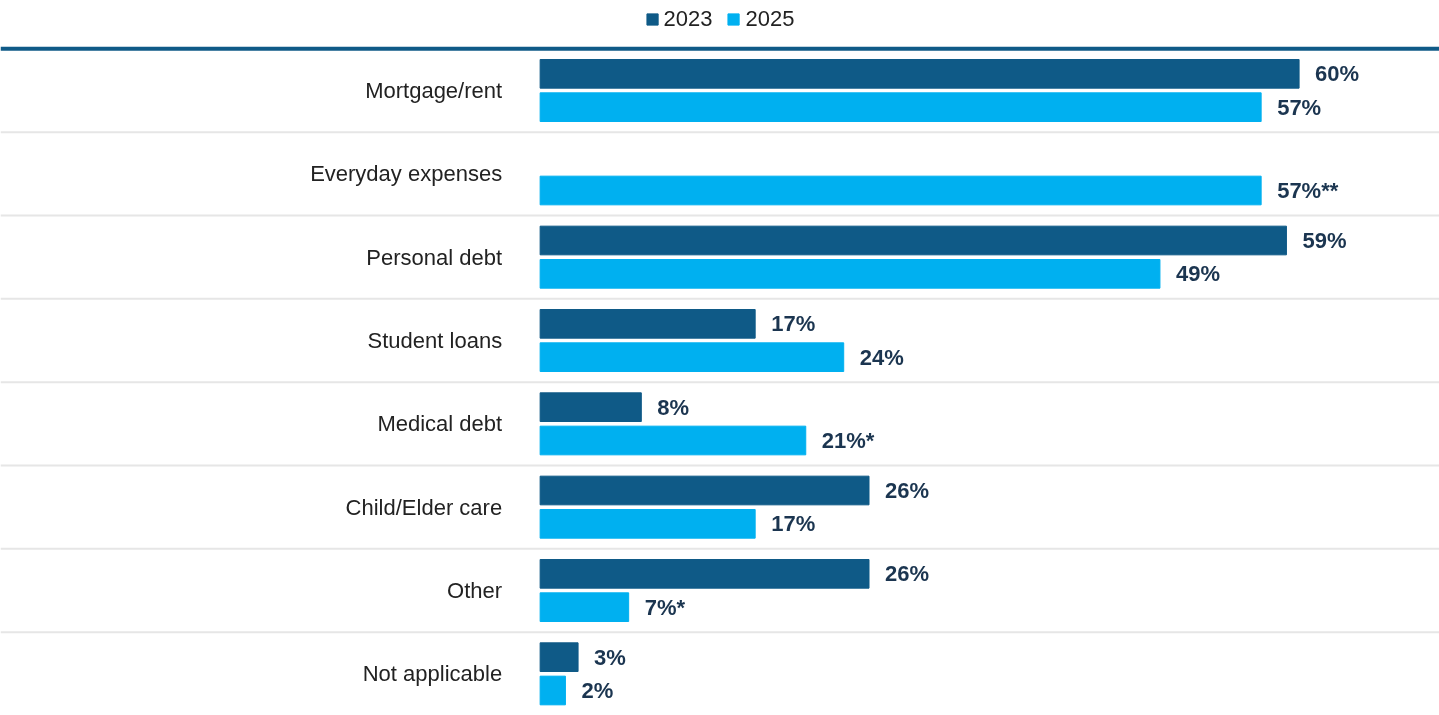 This screenshot has height=715, width=1439. Describe the element at coordinates (435, 340) in the screenshot. I see `y-tick-label: Student loans` at that location.